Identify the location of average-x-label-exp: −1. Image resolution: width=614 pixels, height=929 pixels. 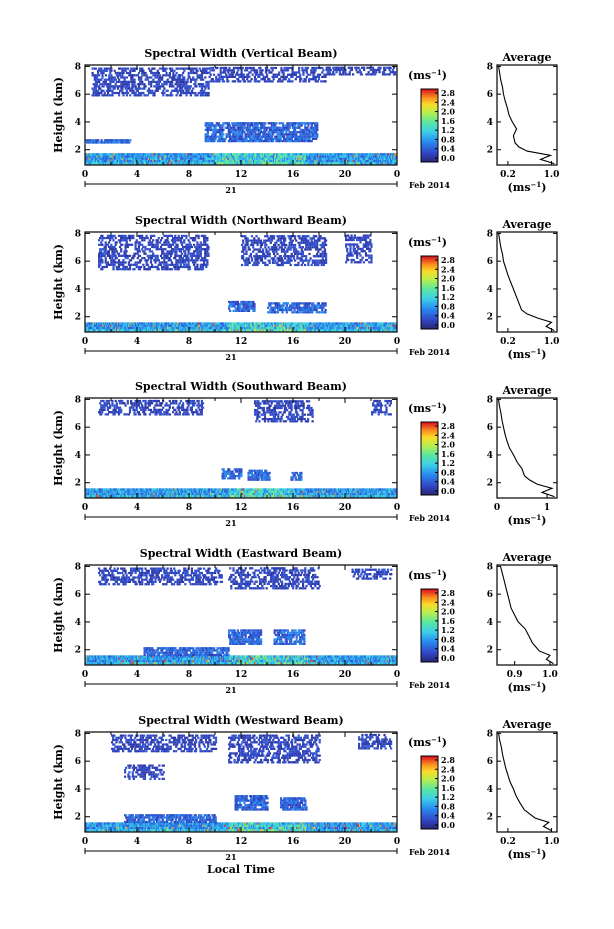
(536, 184).